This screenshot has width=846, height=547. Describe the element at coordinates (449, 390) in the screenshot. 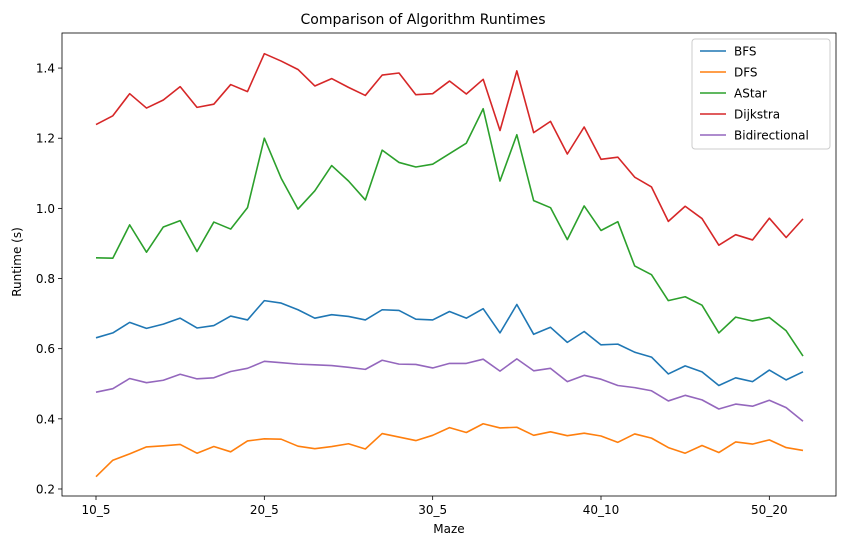

I see `series-line-bidirectional` at that location.